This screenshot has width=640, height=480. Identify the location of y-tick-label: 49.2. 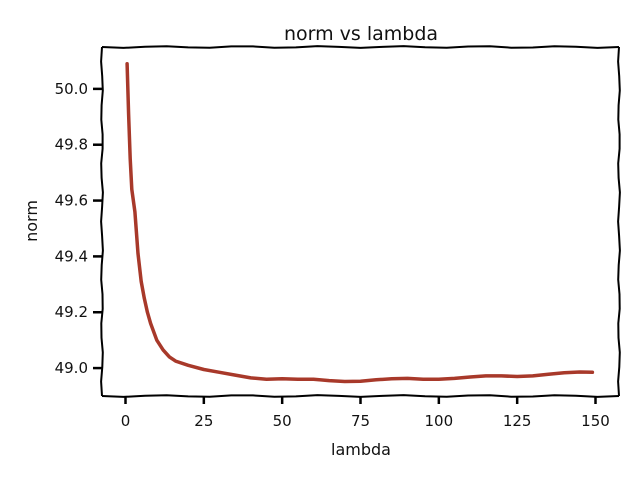
(71, 312).